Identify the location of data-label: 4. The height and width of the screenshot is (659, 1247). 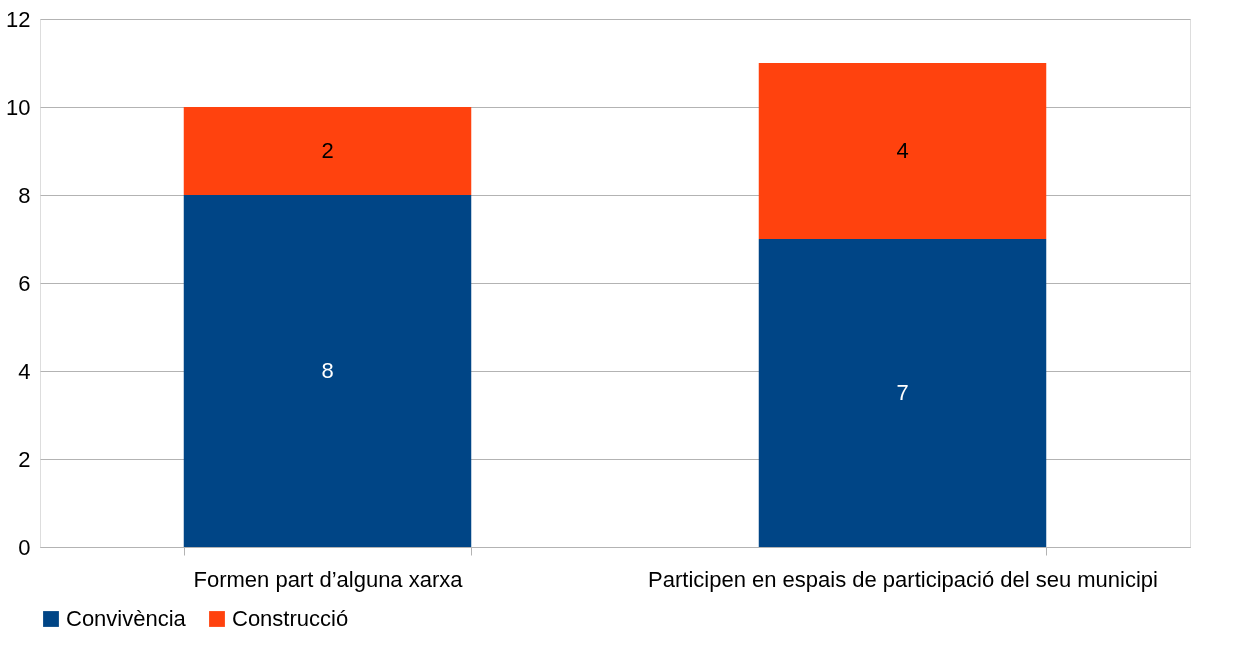
(902, 150).